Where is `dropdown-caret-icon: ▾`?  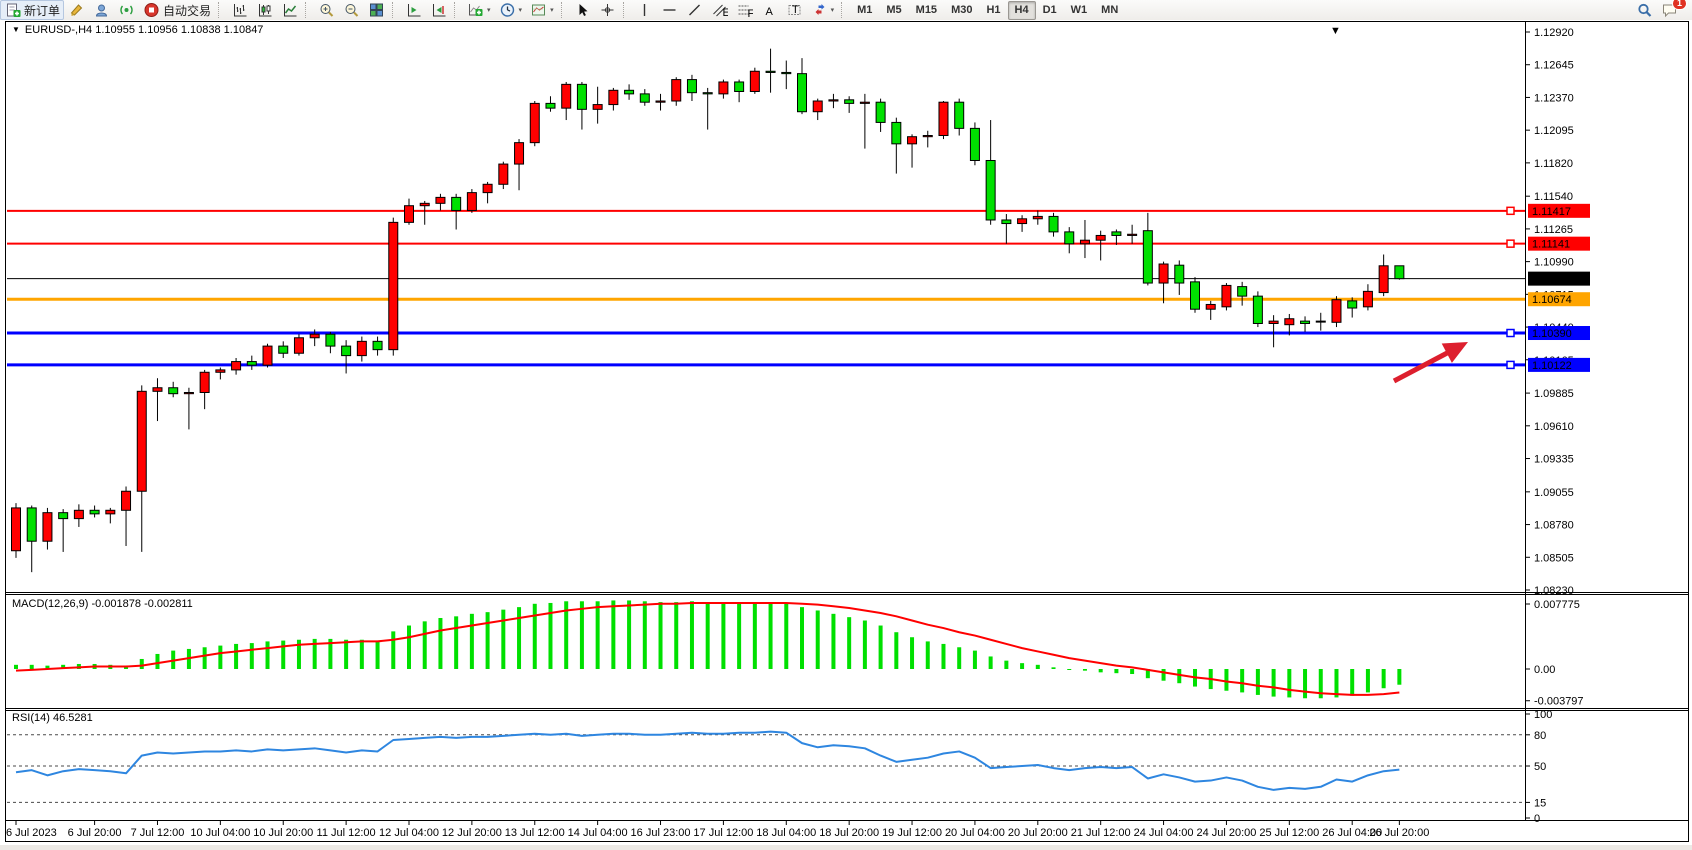 dropdown-caret-icon: ▾ is located at coordinates (832, 10).